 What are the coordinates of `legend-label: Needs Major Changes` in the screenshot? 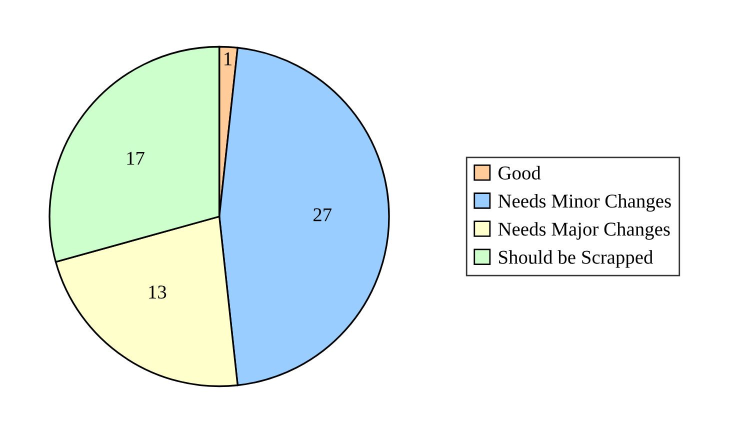 It's located at (584, 231).